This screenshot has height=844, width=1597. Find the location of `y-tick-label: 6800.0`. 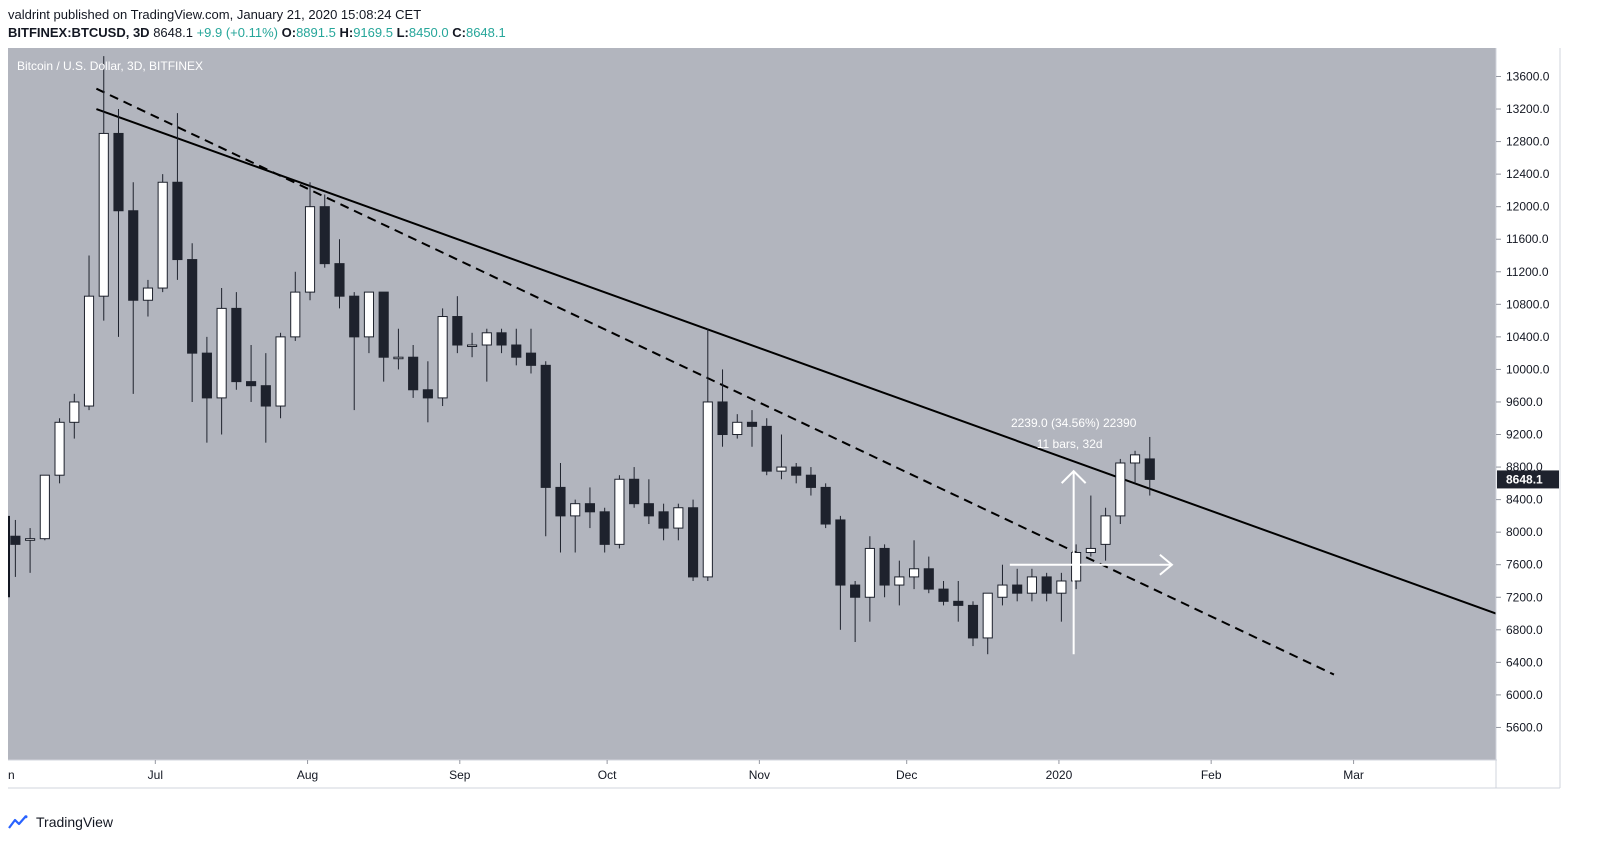

y-tick-label: 6800.0 is located at coordinates (1524, 630).